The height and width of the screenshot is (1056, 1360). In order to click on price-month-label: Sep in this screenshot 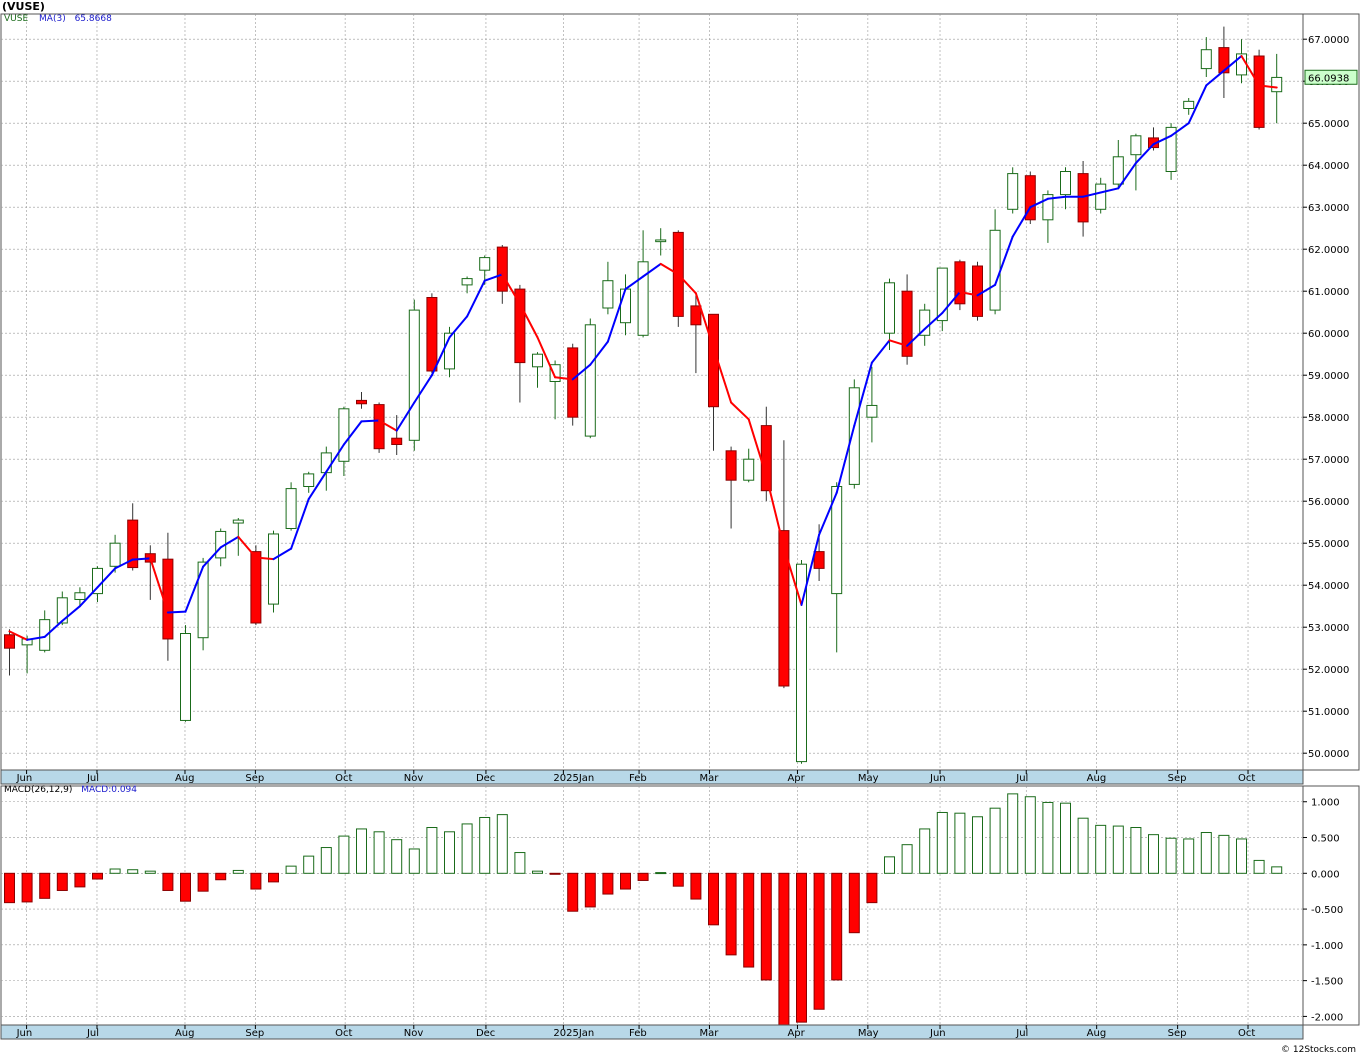, I will do `click(254, 778)`.